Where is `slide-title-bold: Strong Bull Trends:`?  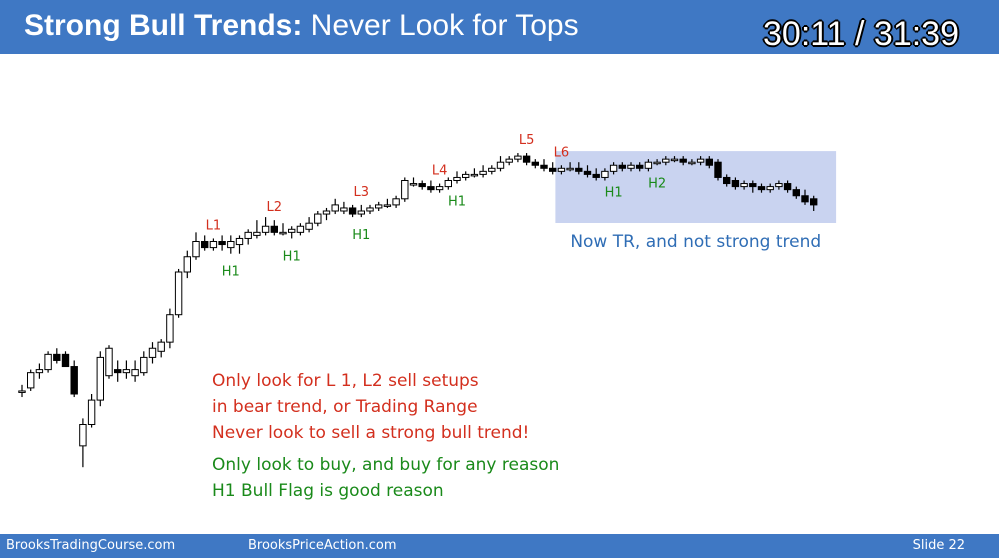 slide-title-bold: Strong Bull Trends: is located at coordinates (163, 25).